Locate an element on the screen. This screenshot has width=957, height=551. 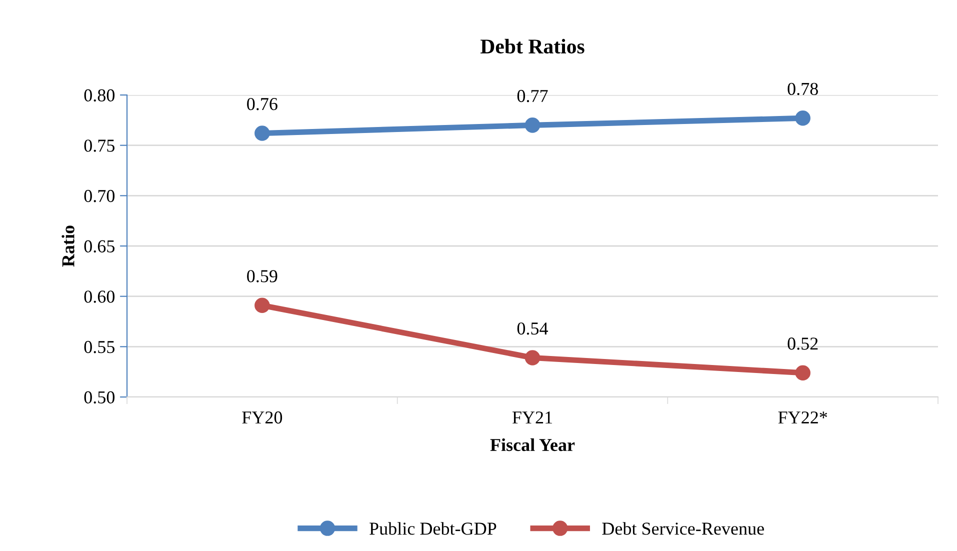
x-tick-label: FY21 is located at coordinates (532, 417).